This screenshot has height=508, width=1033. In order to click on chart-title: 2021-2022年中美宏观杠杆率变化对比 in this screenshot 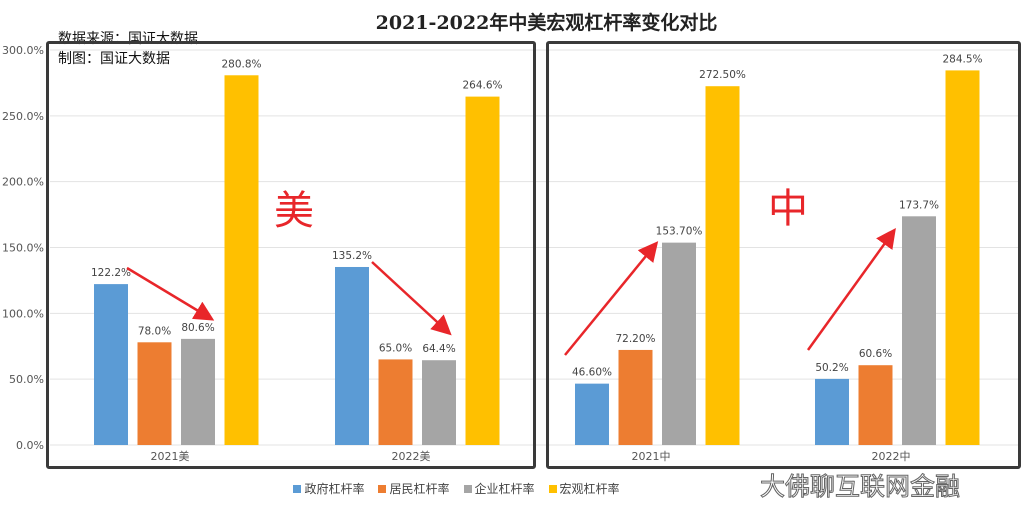, I will do `click(546, 23)`.